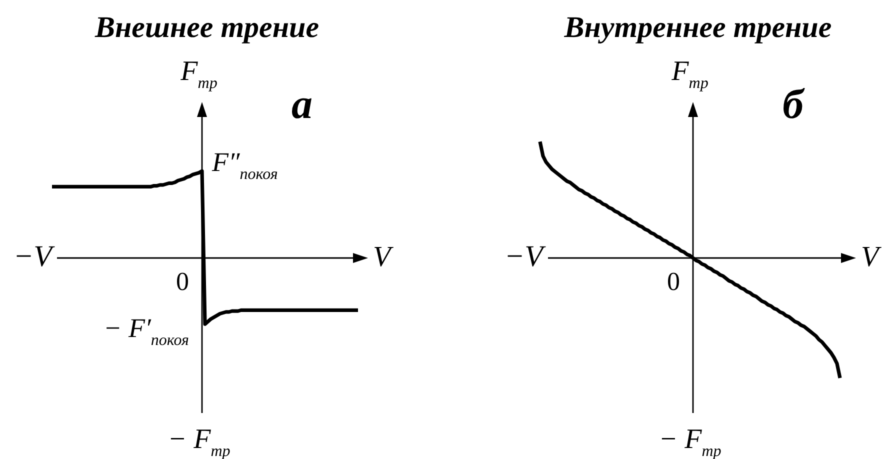 This screenshot has width=885, height=459. What do you see at coordinates (146, 331) in the screenshot?
I see `annotation: − F′$_{покоя}$` at bounding box center [146, 331].